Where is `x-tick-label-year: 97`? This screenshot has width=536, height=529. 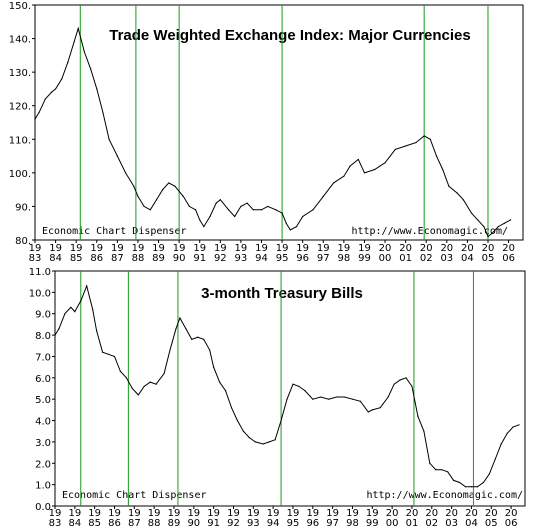
x-tick-label-year: 97 is located at coordinates (332, 523).